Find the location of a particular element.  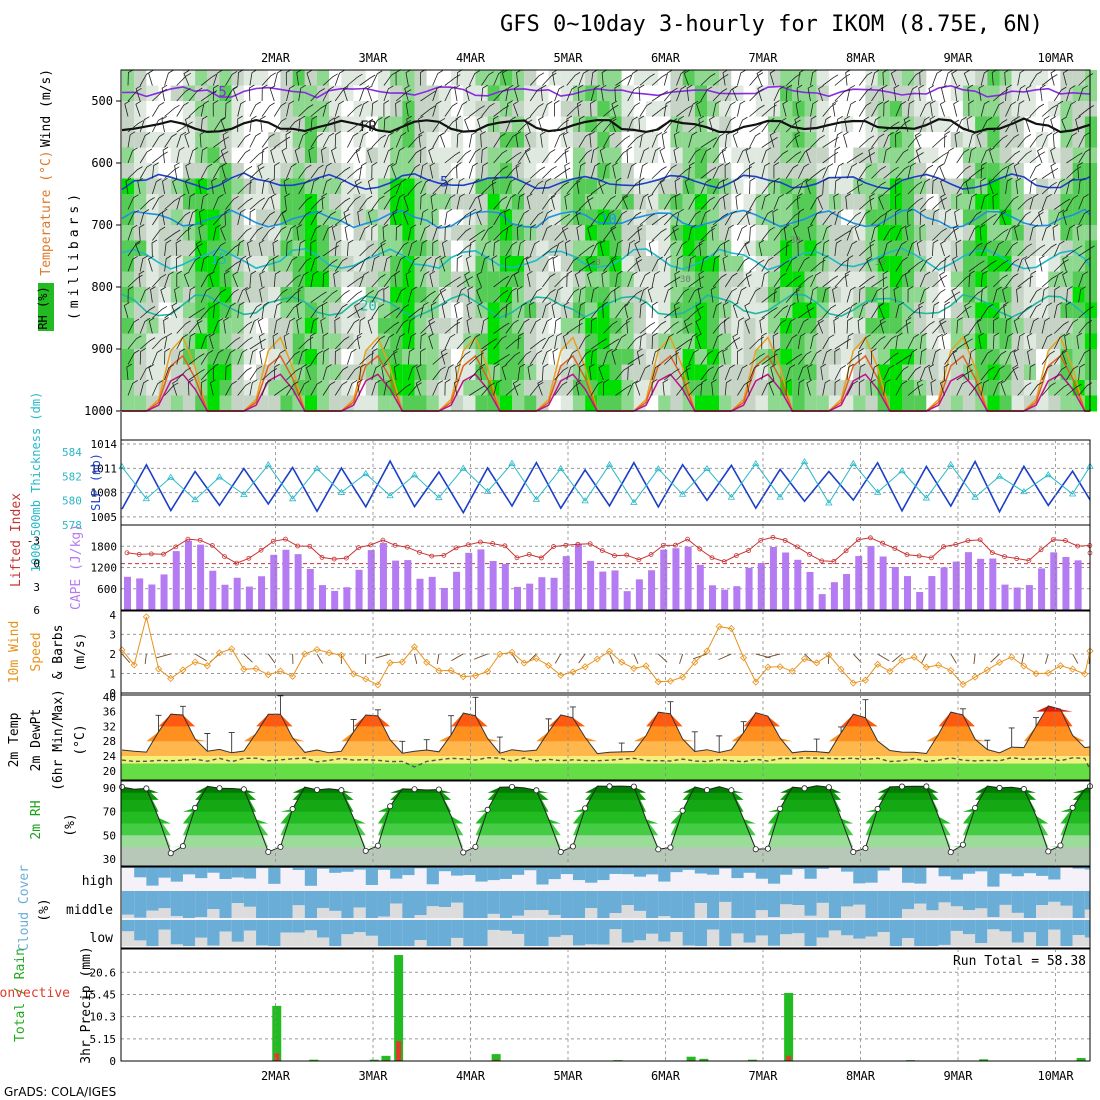

precip-total-bar is located at coordinates (374, 1060).